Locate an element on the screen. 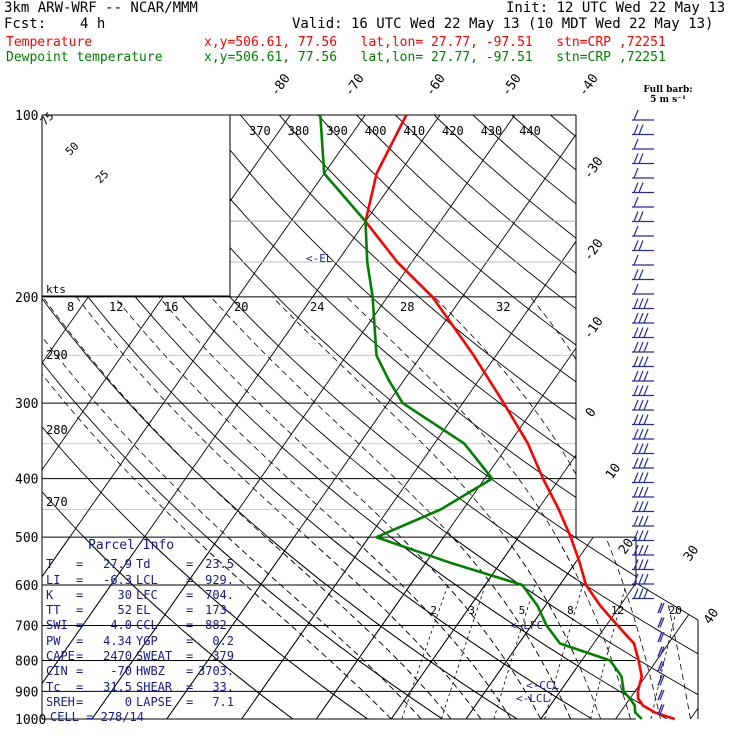 The image size is (740, 740). temperature-legend: Temperature is located at coordinates (49, 42).